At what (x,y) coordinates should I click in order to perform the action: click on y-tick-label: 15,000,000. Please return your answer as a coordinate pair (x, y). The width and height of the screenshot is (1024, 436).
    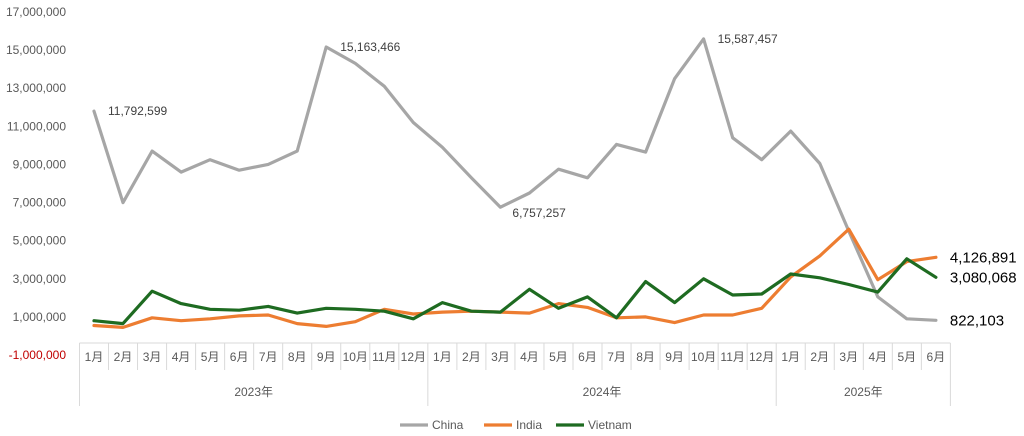
    Looking at the image, I should click on (36, 50).